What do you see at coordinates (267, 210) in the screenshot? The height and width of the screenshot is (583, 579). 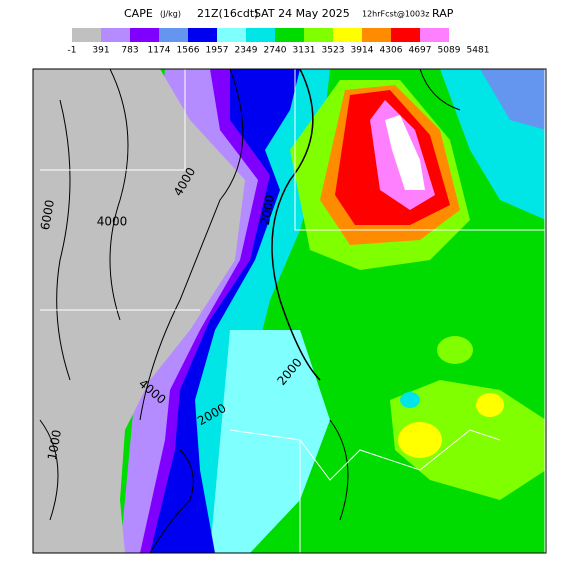 I see `contour-label: 2000` at bounding box center [267, 210].